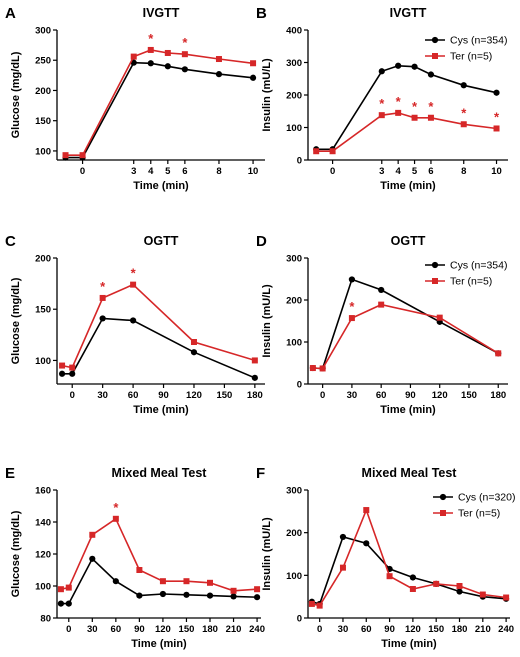  I want to click on chart-title: Mixed Meal Test, so click(410, 473).